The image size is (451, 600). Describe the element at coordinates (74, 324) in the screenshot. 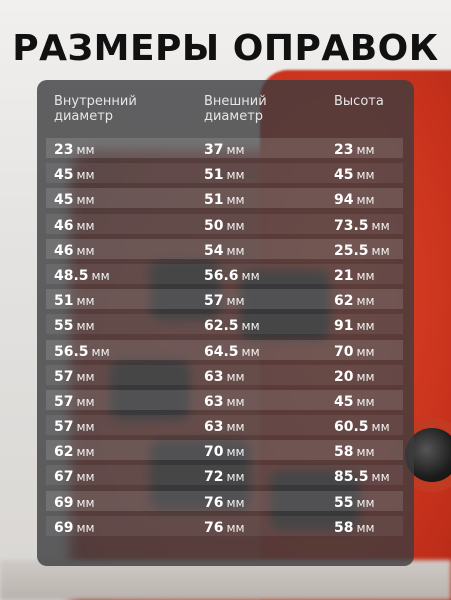

I see `cell-inner-diameter: 55 мм` at that location.